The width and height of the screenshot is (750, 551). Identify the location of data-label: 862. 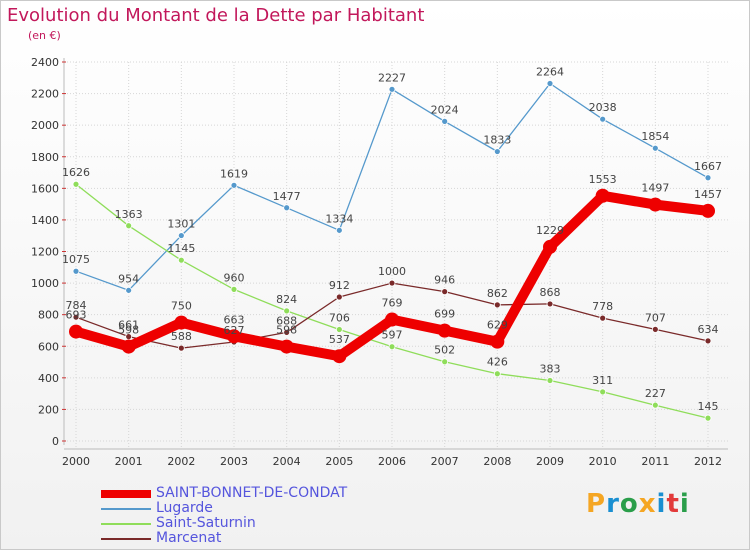
(497, 293).